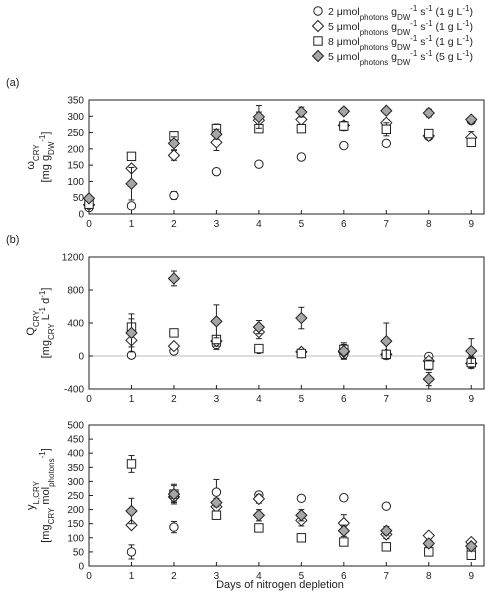  What do you see at coordinates (75, 538) in the screenshot?
I see `y-tick-label: 100` at bounding box center [75, 538].